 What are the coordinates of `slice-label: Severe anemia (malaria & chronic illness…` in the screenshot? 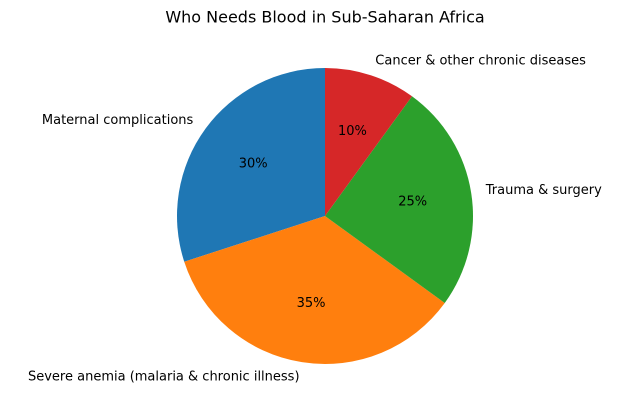 It's located at (164, 376).